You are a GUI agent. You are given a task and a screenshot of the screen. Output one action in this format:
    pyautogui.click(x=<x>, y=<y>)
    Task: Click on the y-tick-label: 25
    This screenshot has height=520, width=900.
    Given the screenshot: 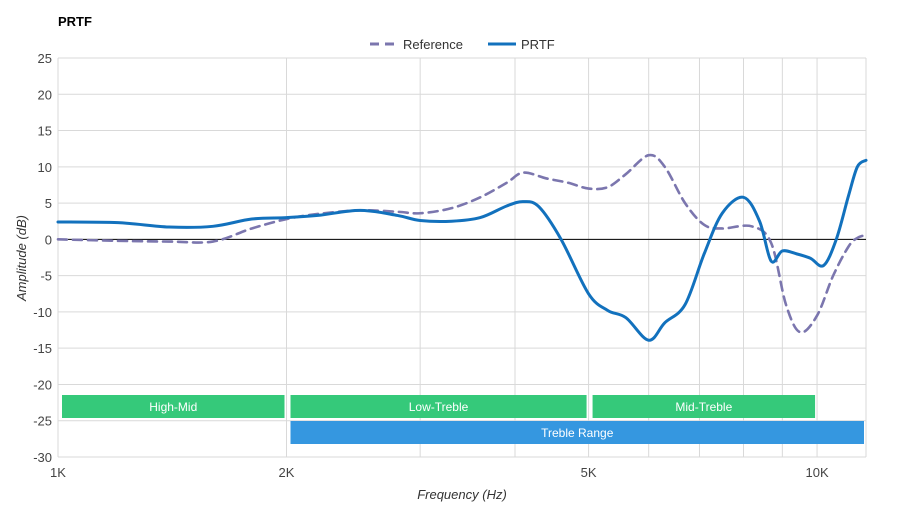 What is the action you would take?
    pyautogui.click(x=45, y=58)
    